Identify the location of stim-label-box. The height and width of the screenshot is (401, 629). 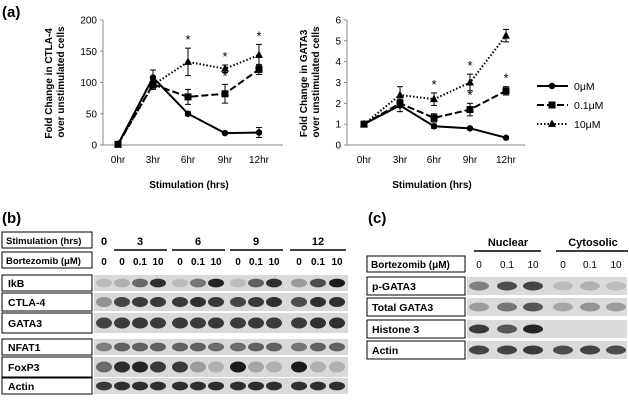
(47, 240).